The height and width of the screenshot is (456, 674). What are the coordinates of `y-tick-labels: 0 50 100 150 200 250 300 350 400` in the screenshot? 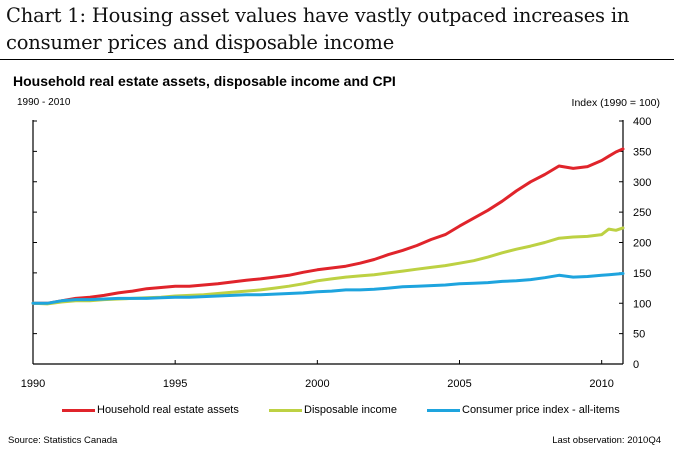 It's located at (642, 243).